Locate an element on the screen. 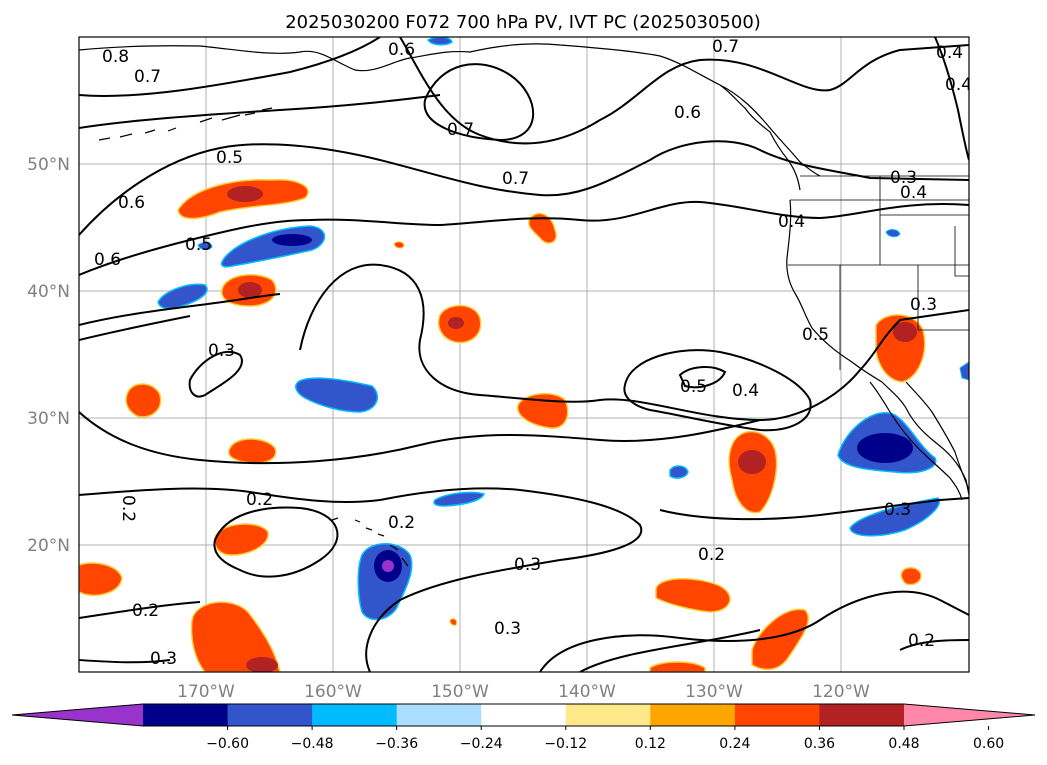 The height and width of the screenshot is (765, 1047). borders is located at coordinates (878, 272).